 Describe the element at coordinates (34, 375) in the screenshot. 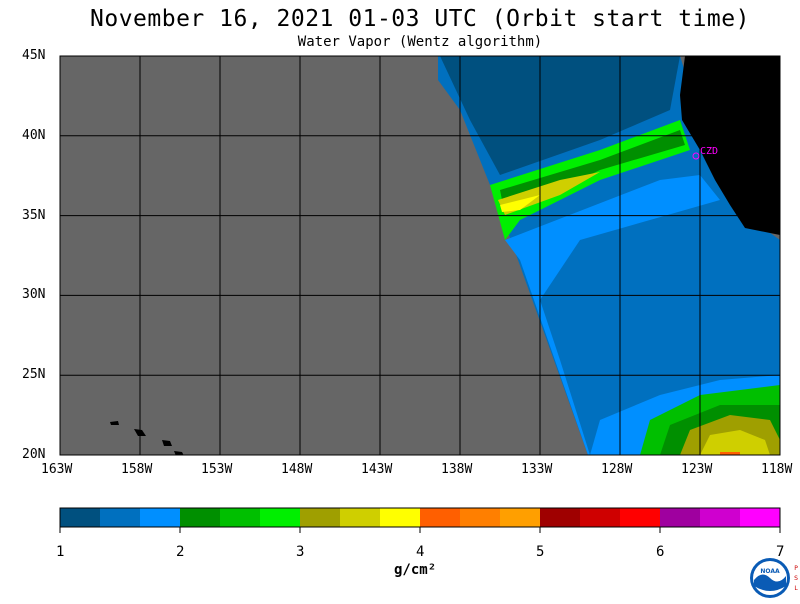

I see `lat-label: 25N` at that location.